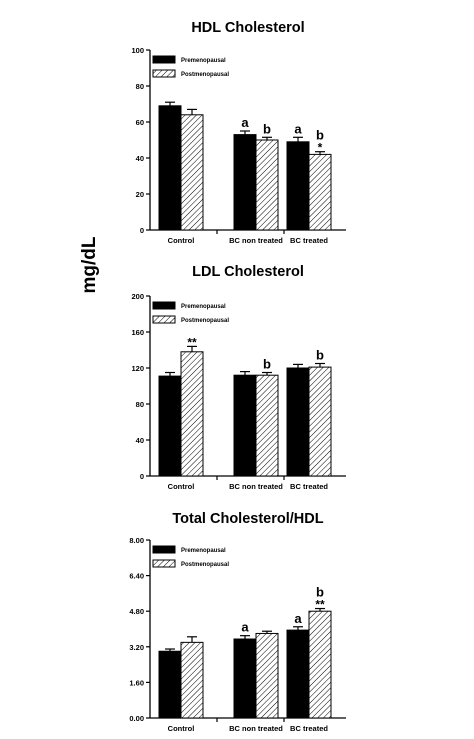 Image resolution: width=474 pixels, height=739 pixels. Describe the element at coordinates (137, 368) in the screenshot. I see `y-tick-label: 120` at that location.